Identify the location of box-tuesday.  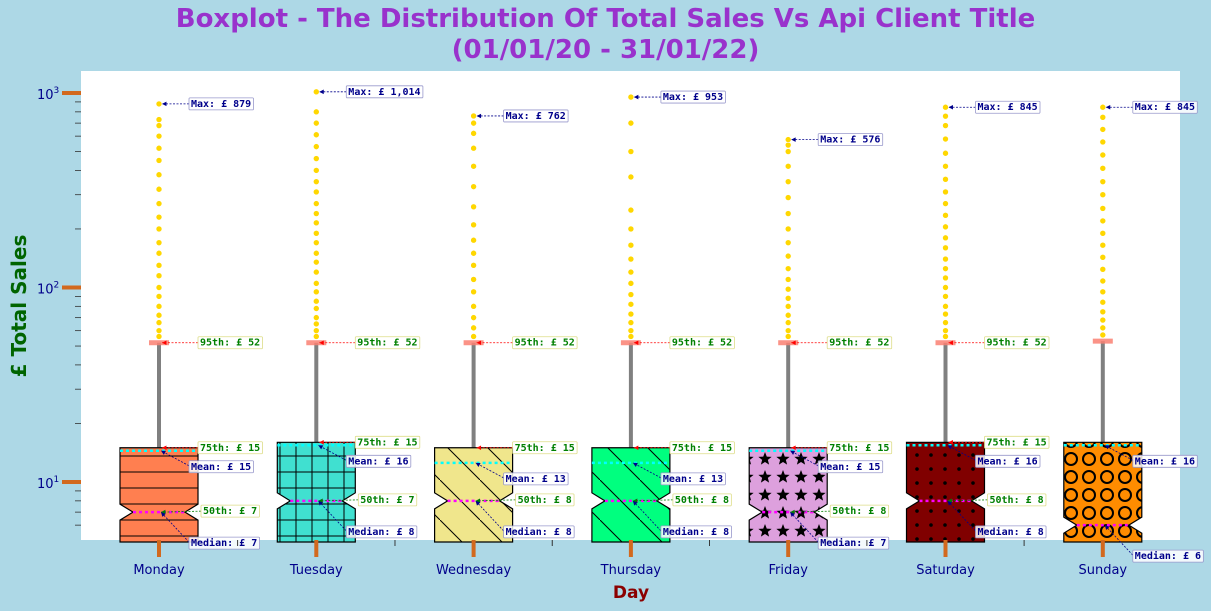
(316, 315).